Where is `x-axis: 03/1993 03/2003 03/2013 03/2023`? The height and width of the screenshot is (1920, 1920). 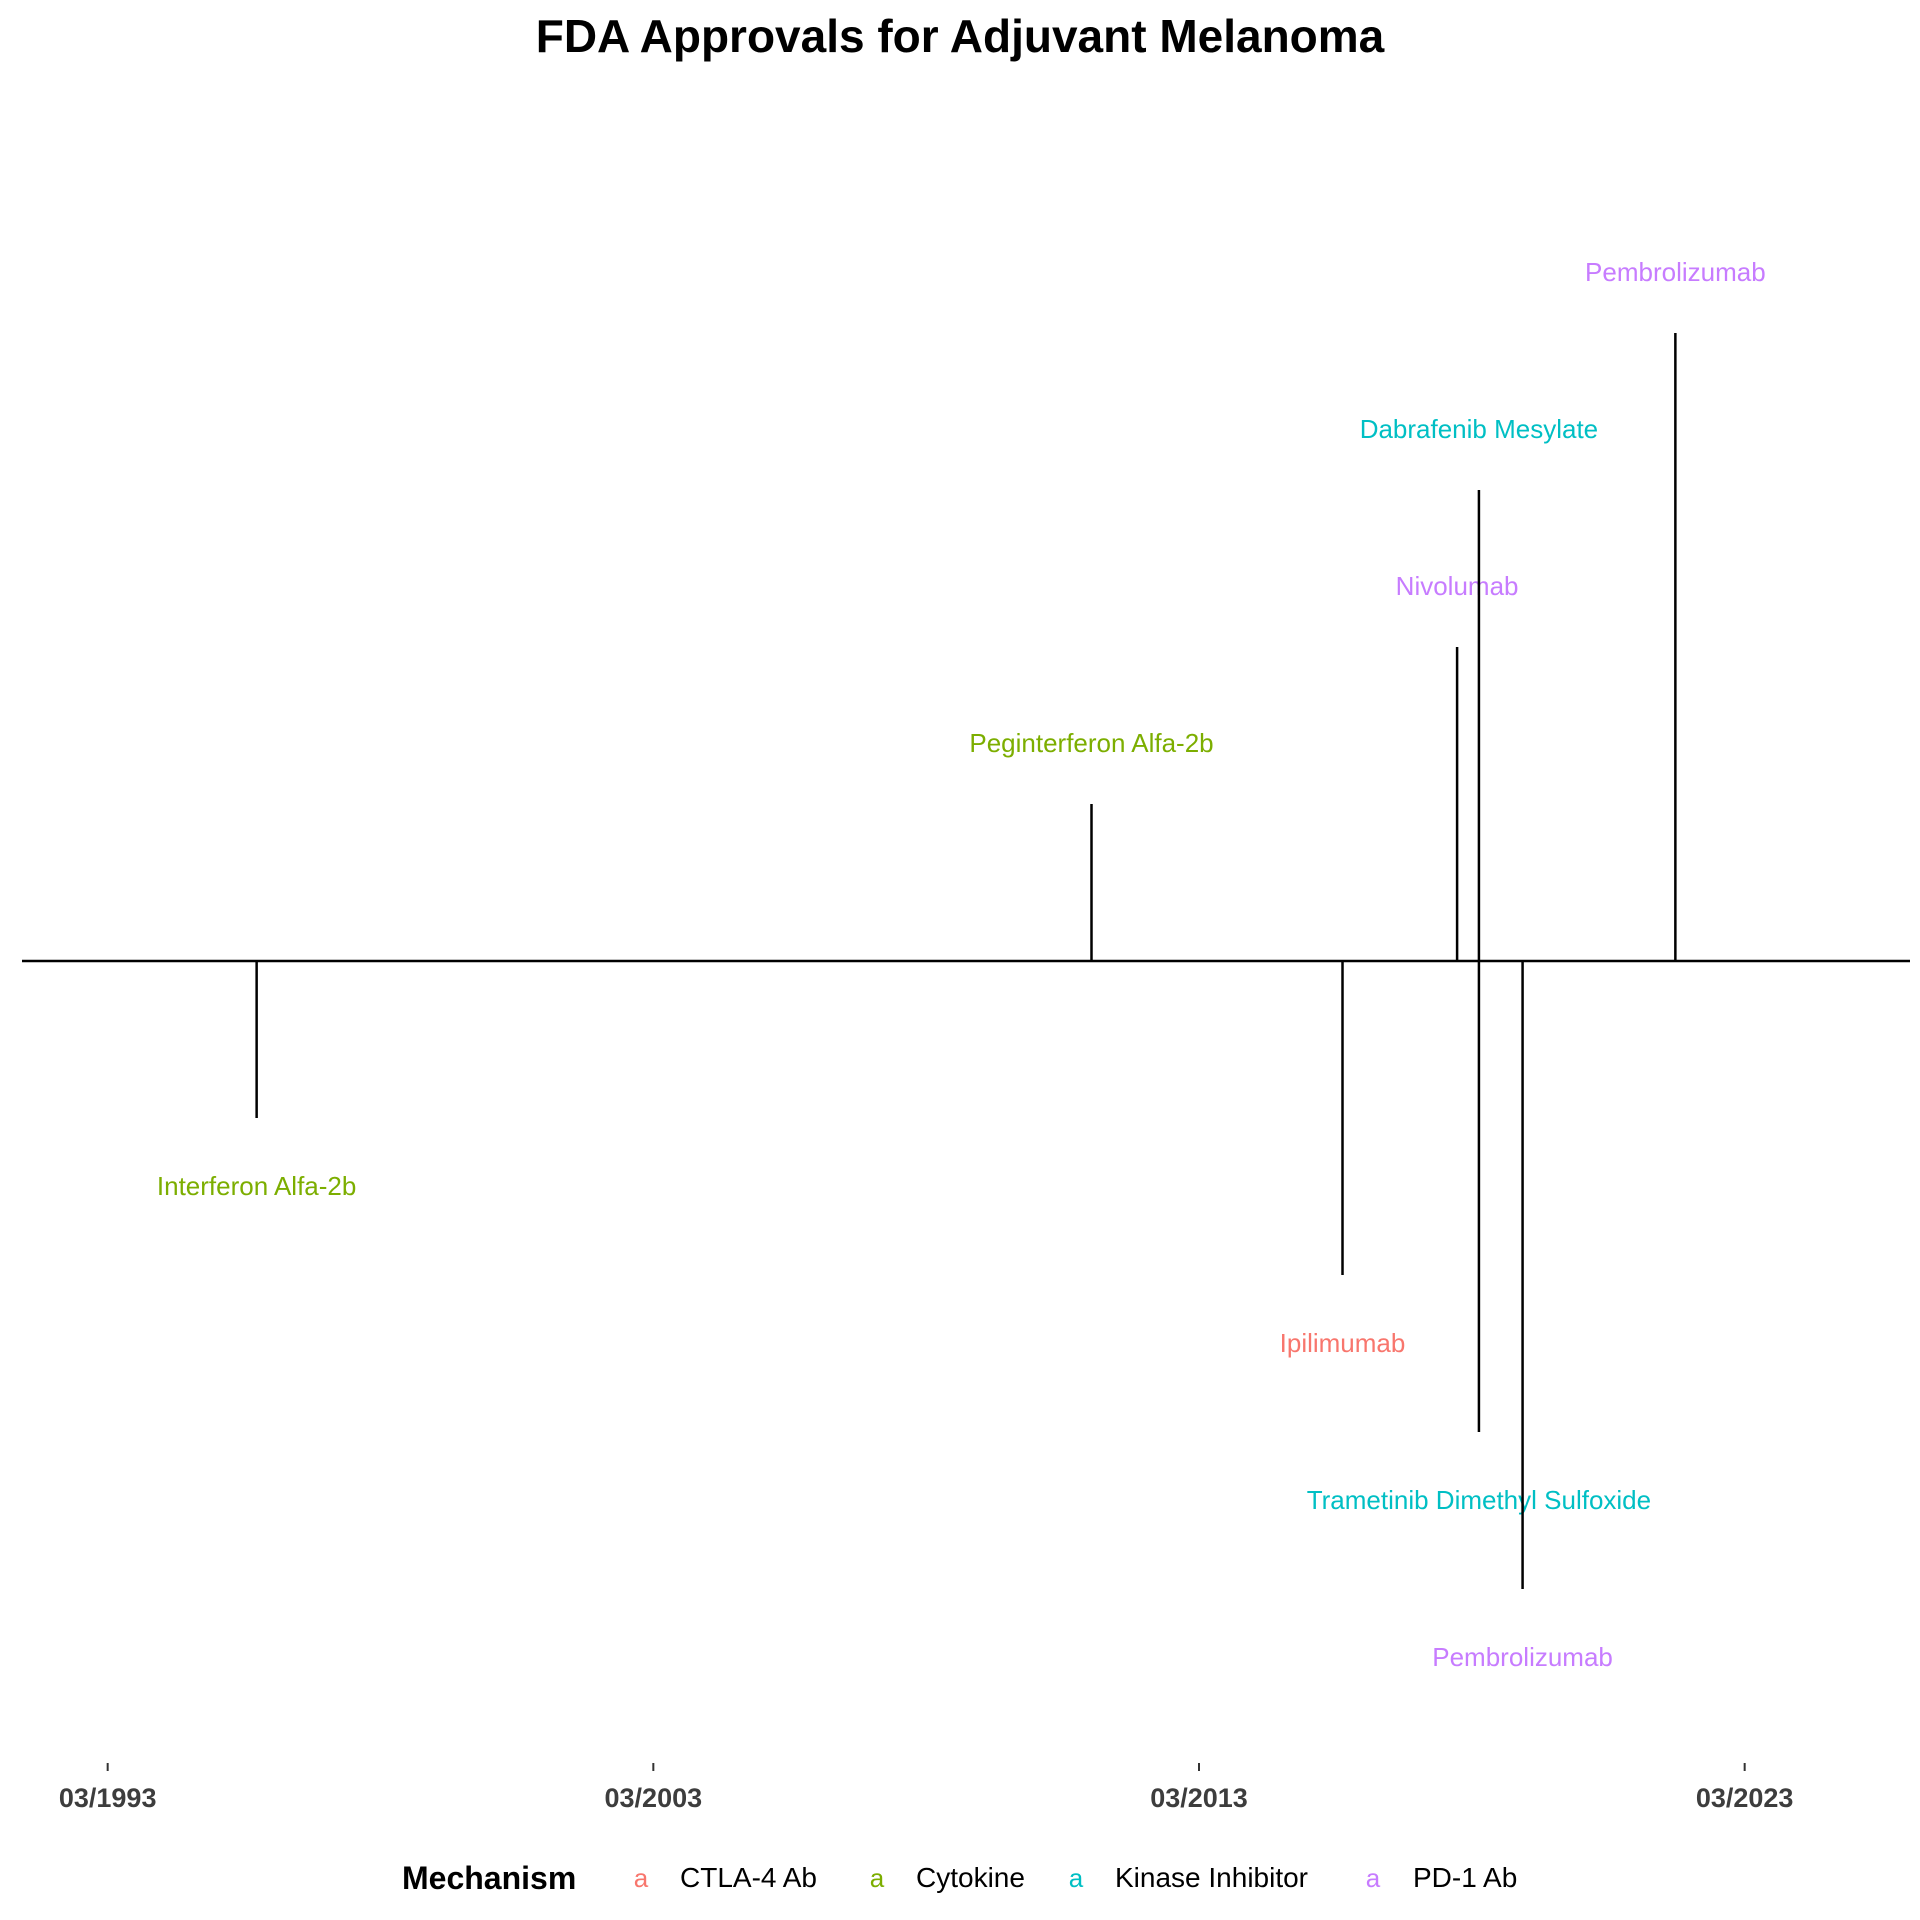
x-axis: 03/1993 03/2003 03/2013 03/2023 is located at coordinates (926, 1788).